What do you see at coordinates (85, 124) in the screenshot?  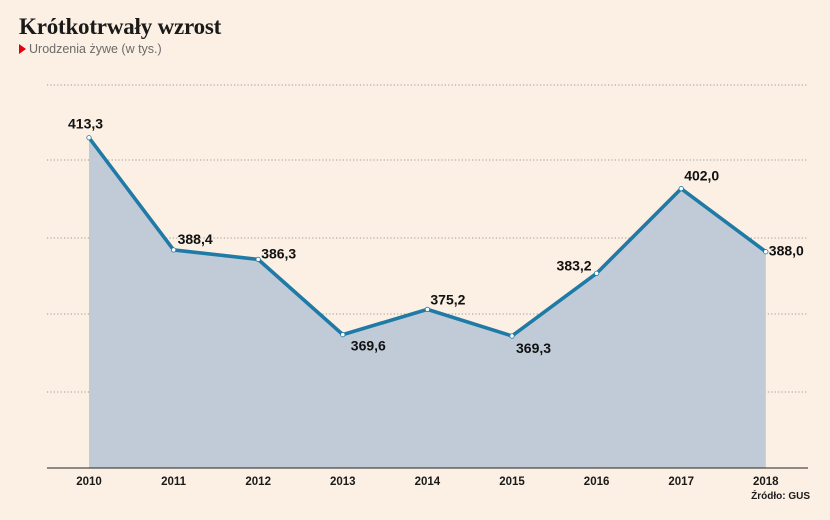 I see `data-label-2010: 413,3` at bounding box center [85, 124].